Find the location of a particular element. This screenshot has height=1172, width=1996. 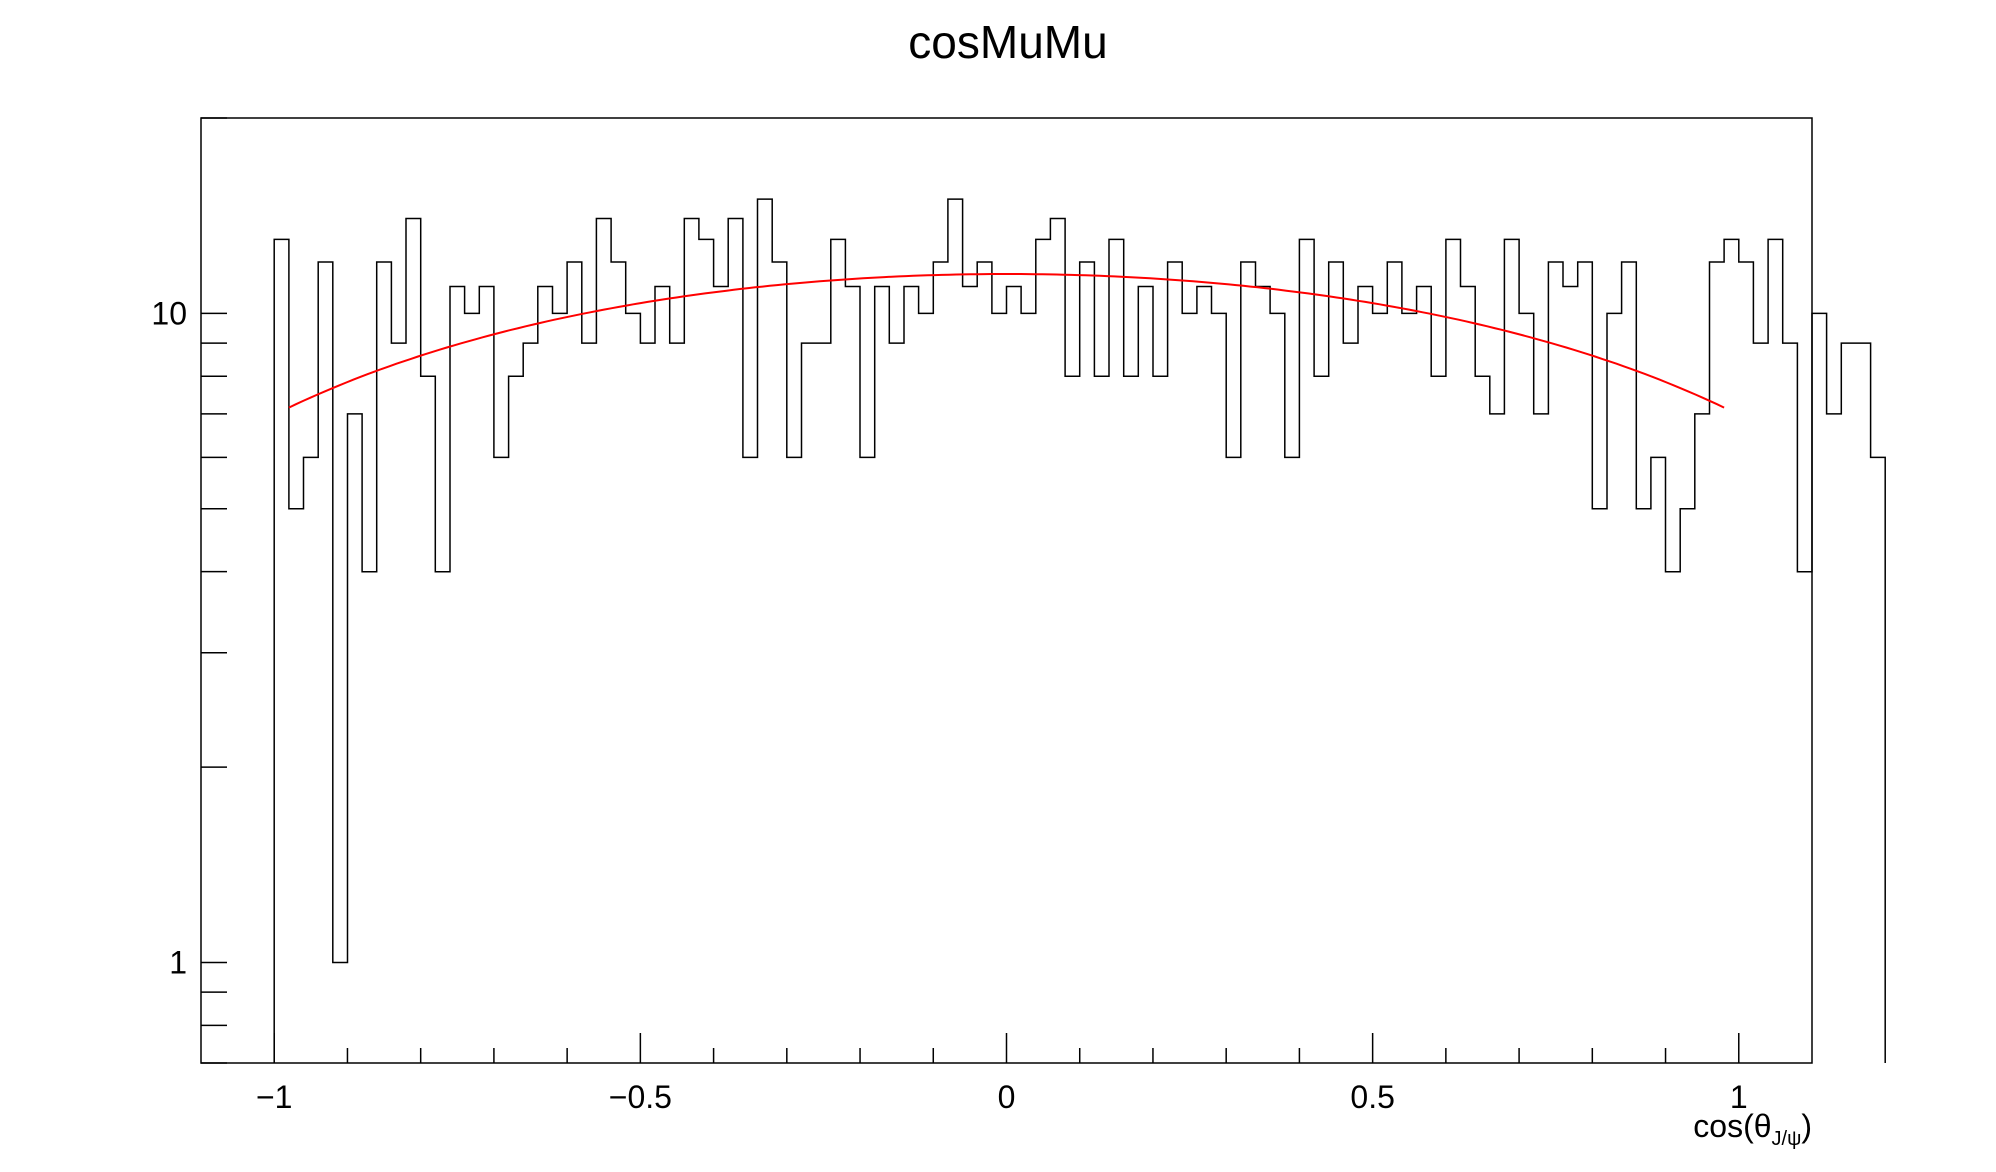

x-tick-label: −0.5 is located at coordinates (640, 1097).